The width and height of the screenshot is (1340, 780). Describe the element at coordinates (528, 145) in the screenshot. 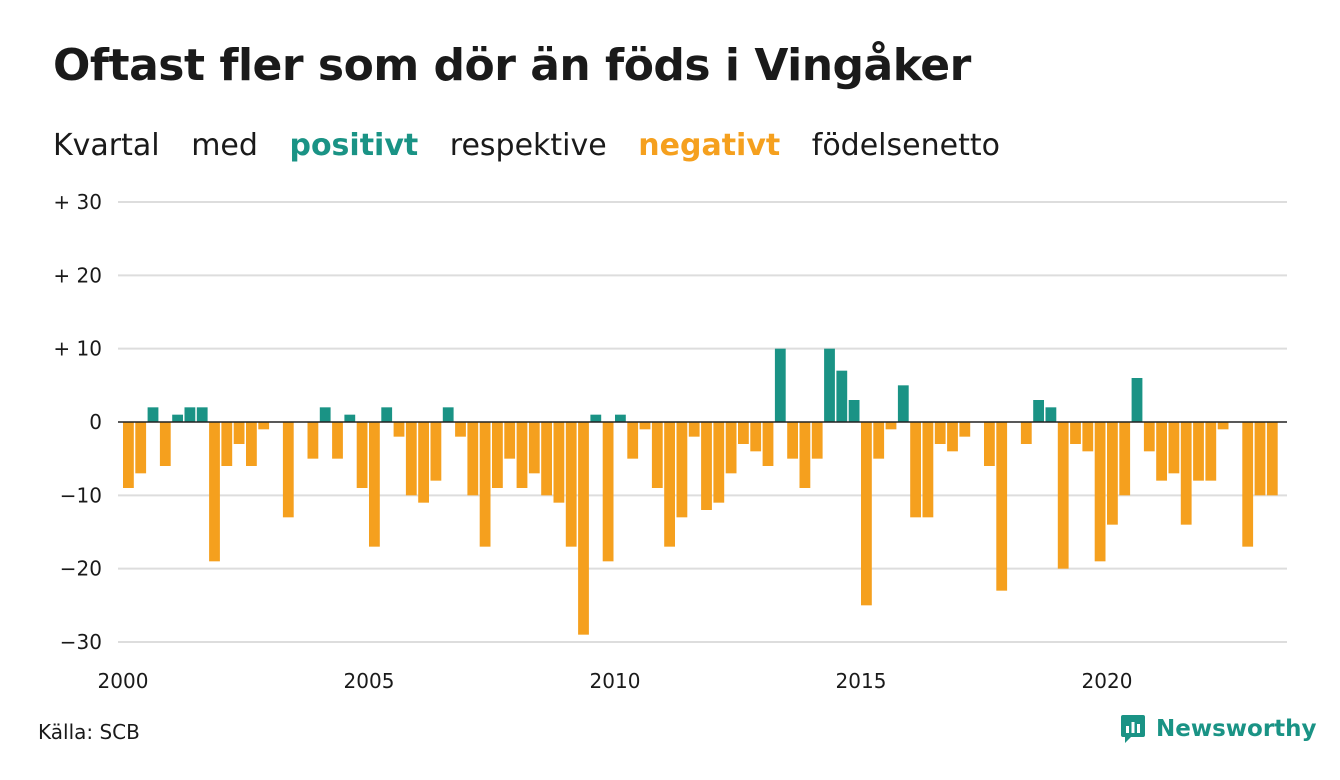

I see `subtitle-word: respektive` at that location.